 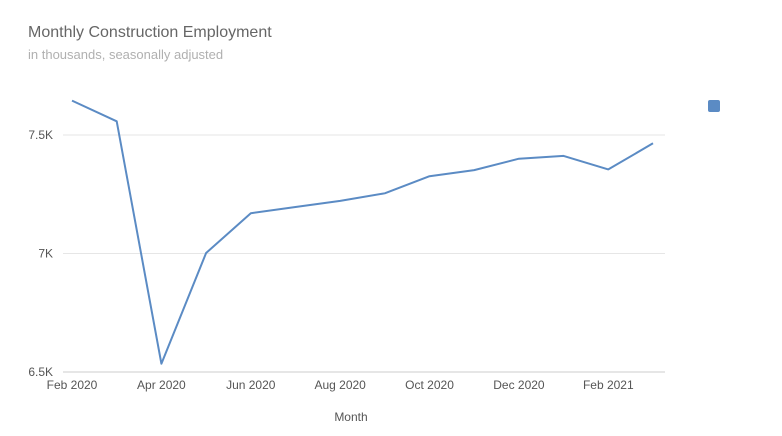 I want to click on x-tick-label: Feb 2020, so click(x=72, y=385).